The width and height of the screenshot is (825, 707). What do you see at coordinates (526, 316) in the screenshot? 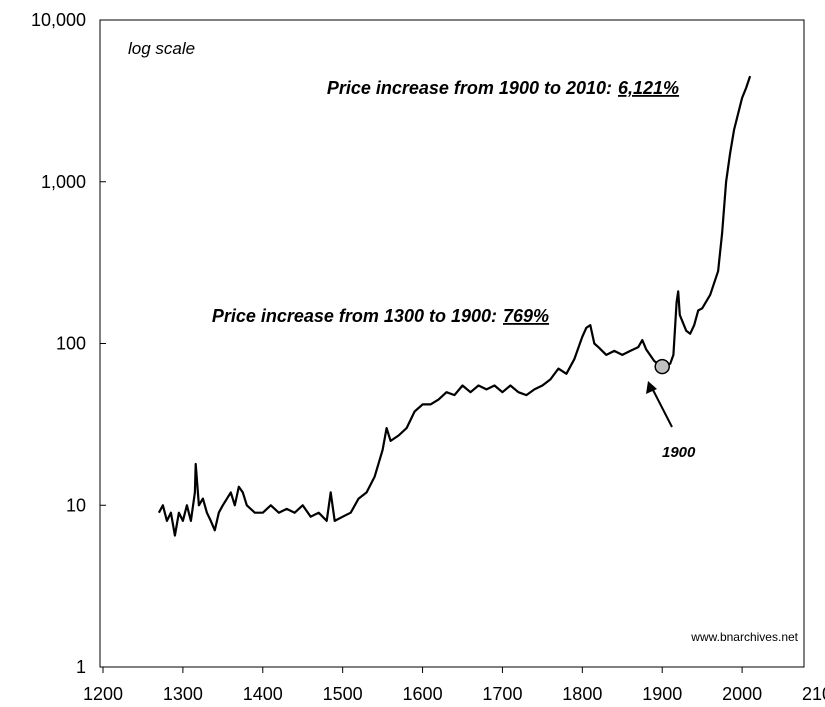
I see `annotation-value: 769%` at bounding box center [526, 316].